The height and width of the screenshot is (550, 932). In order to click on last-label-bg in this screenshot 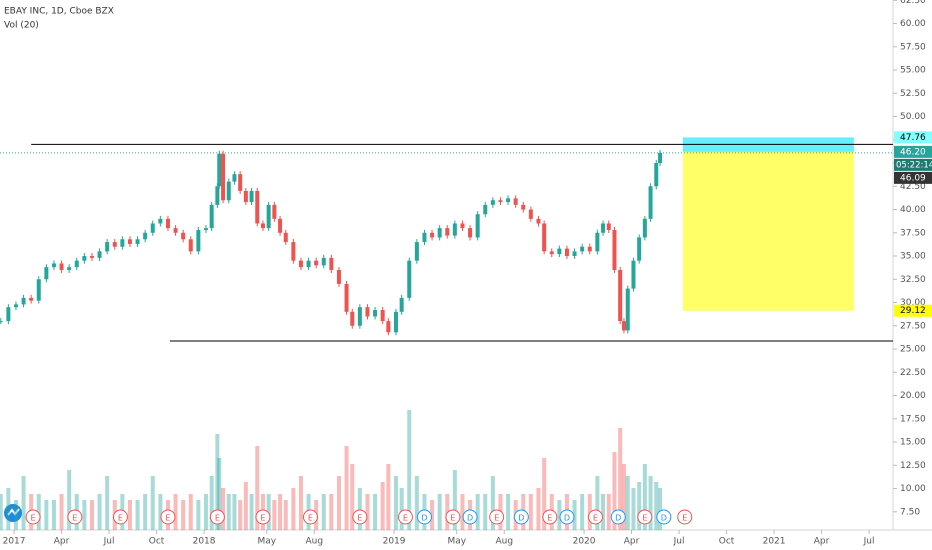, I will do `click(913, 177)`.